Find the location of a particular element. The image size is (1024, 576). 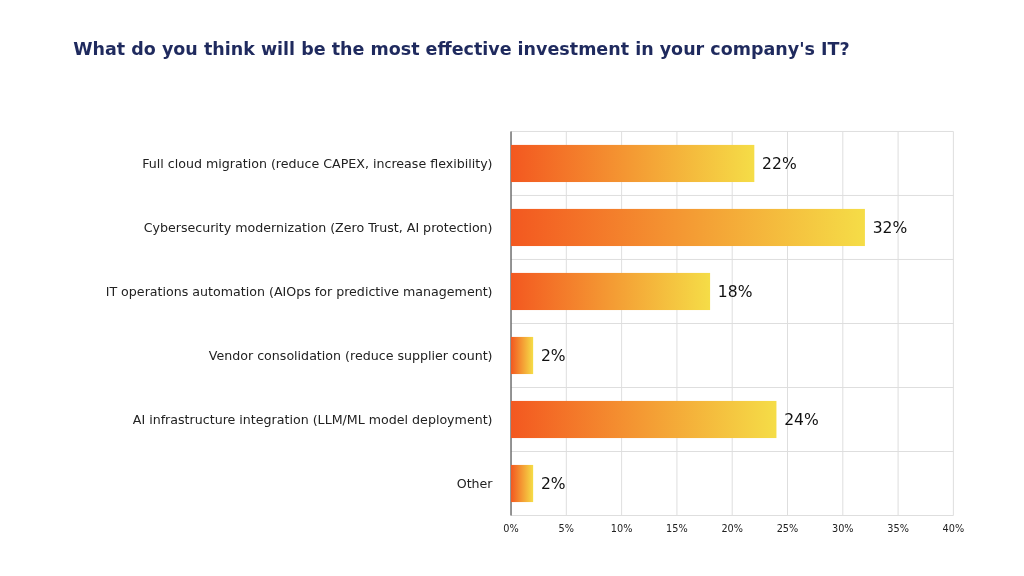

x-tick-label: 10% is located at coordinates (621, 529).